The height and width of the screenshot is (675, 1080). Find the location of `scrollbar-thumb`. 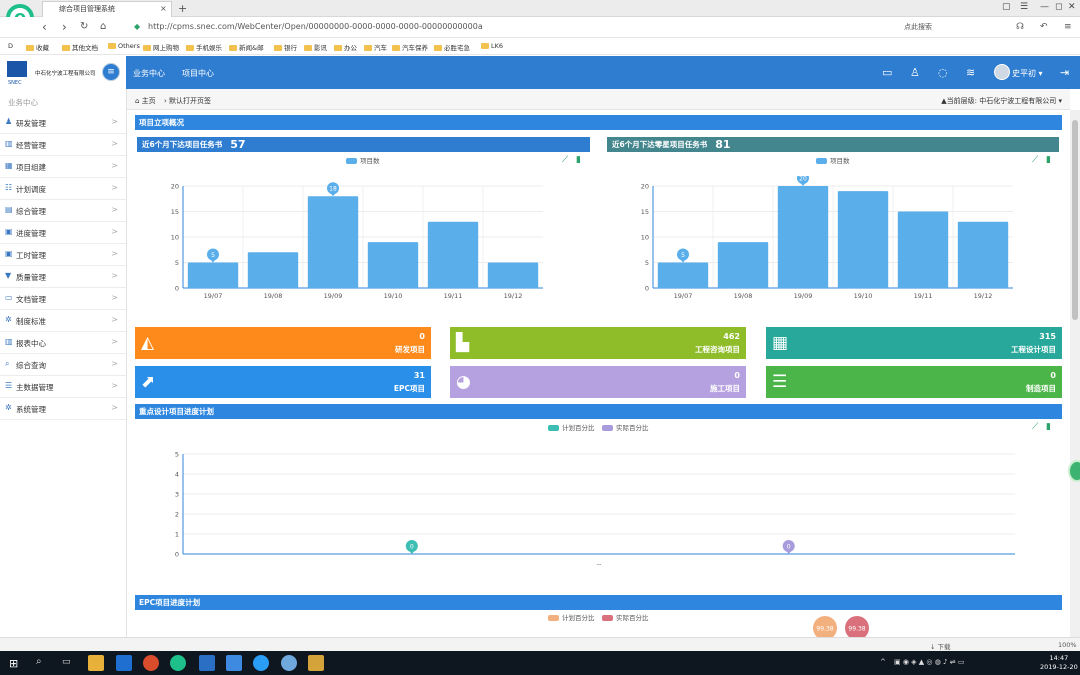

scrollbar-thumb is located at coordinates (1075, 220).